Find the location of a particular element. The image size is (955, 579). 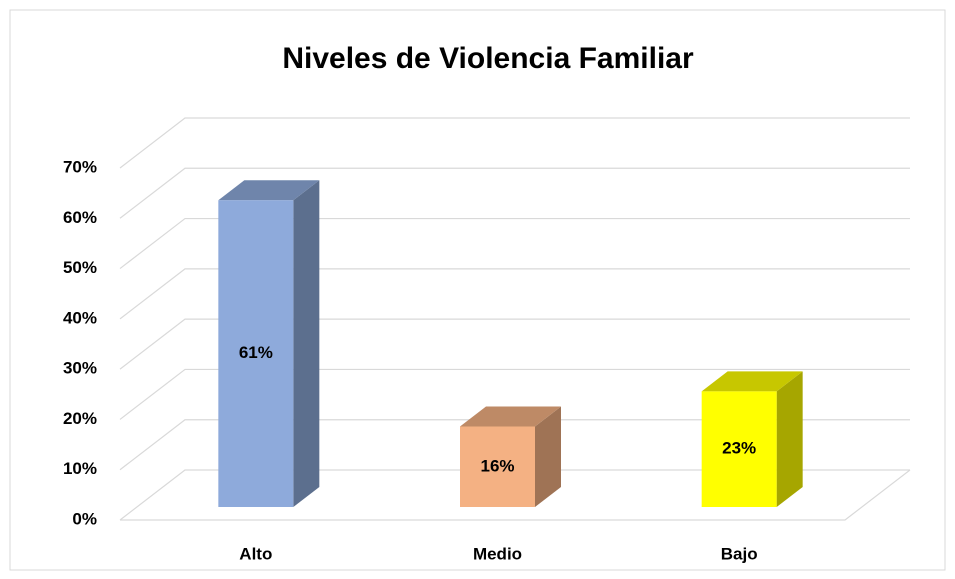

data-label: 16% is located at coordinates (497, 465).